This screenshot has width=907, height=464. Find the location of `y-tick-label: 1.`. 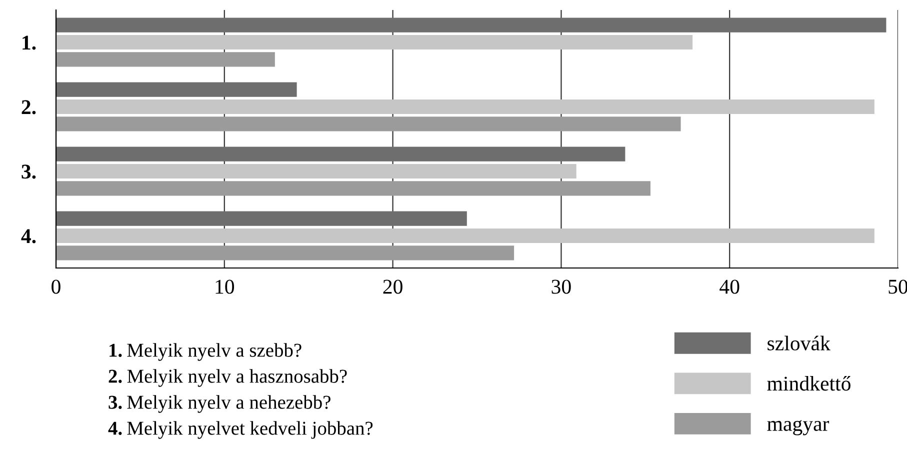

y-tick-label: 1. is located at coordinates (29, 43).